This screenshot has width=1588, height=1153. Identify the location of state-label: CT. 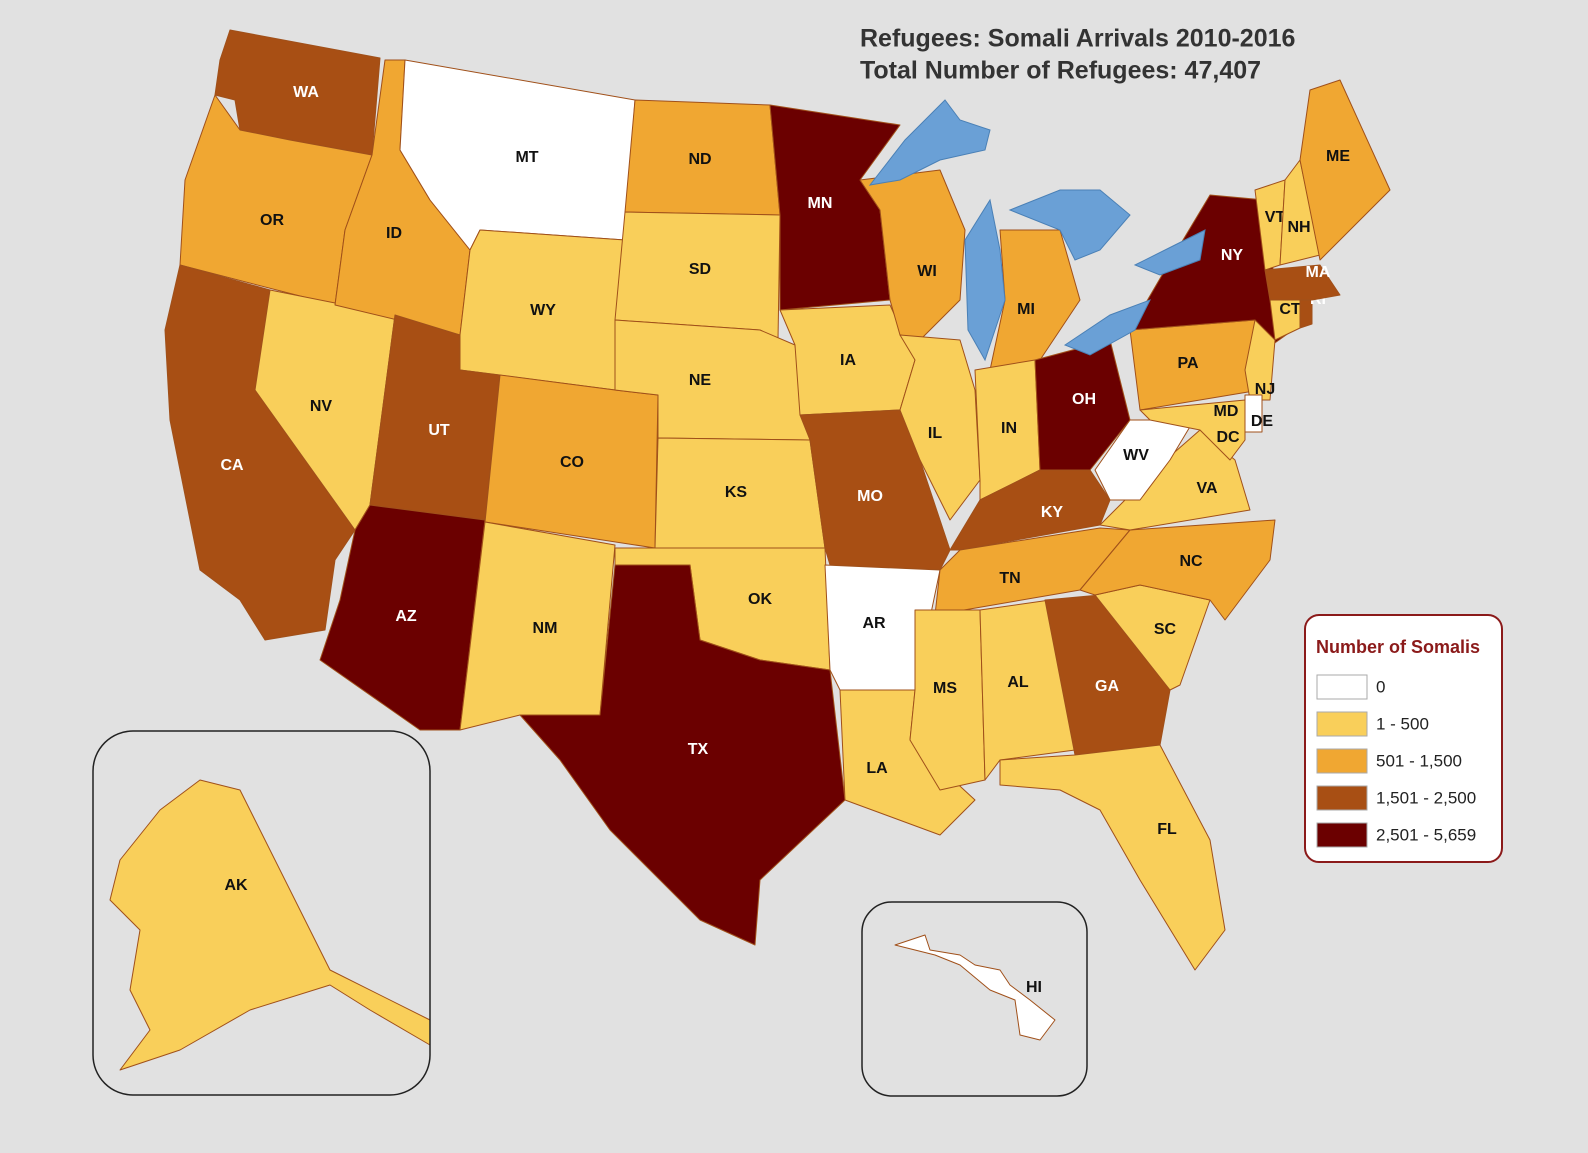
(1290, 309).